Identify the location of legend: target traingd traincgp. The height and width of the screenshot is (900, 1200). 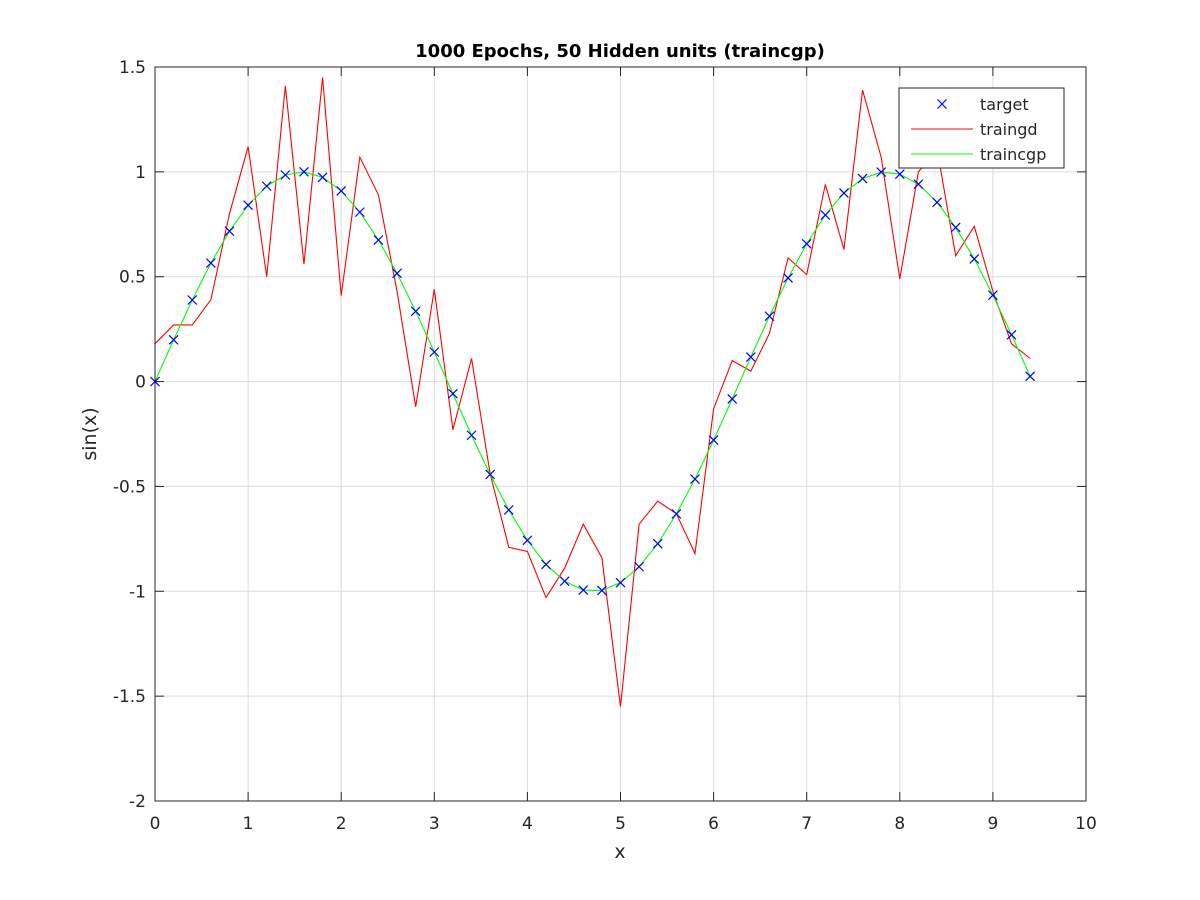
(981, 128).